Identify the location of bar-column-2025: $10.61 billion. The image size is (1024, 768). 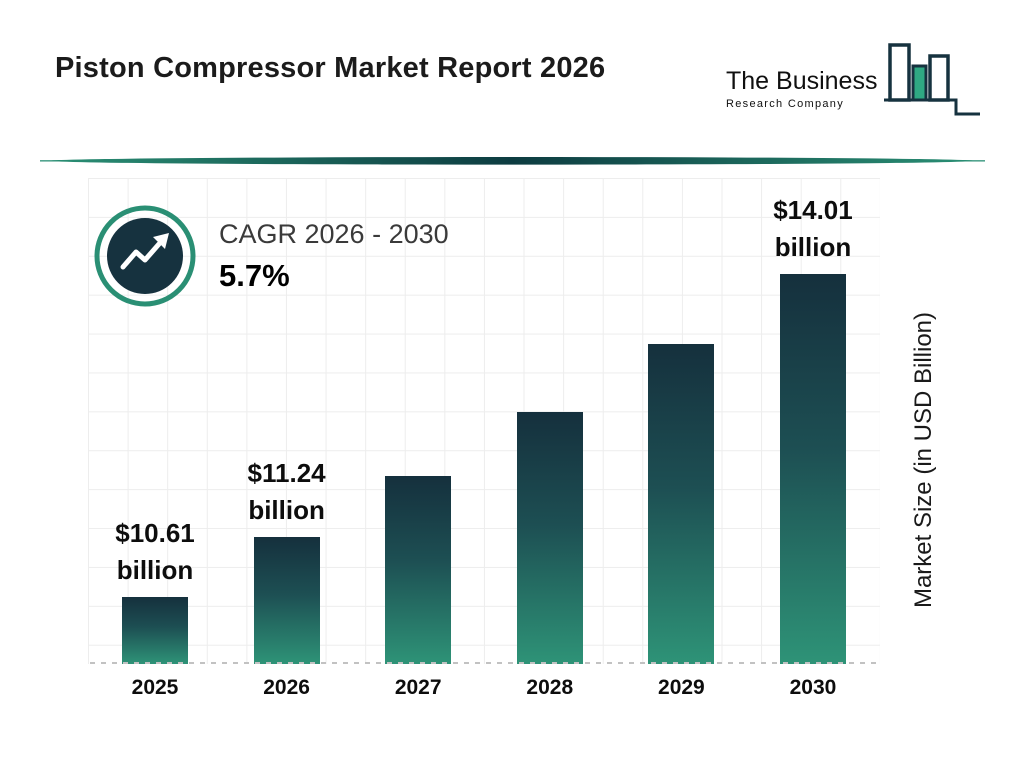
(155, 421).